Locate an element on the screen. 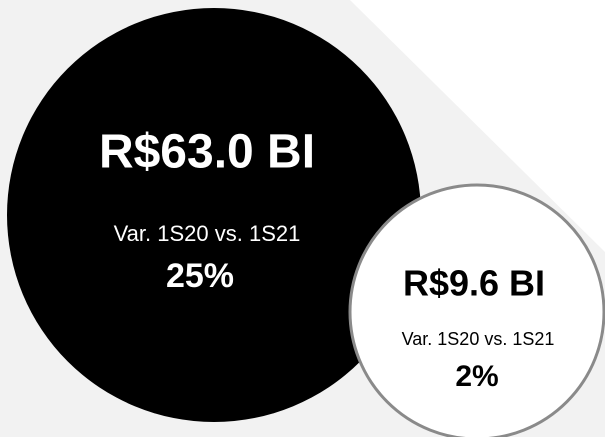 The height and width of the screenshot is (437, 605). amount: R$9.6 BI is located at coordinates (474, 283).